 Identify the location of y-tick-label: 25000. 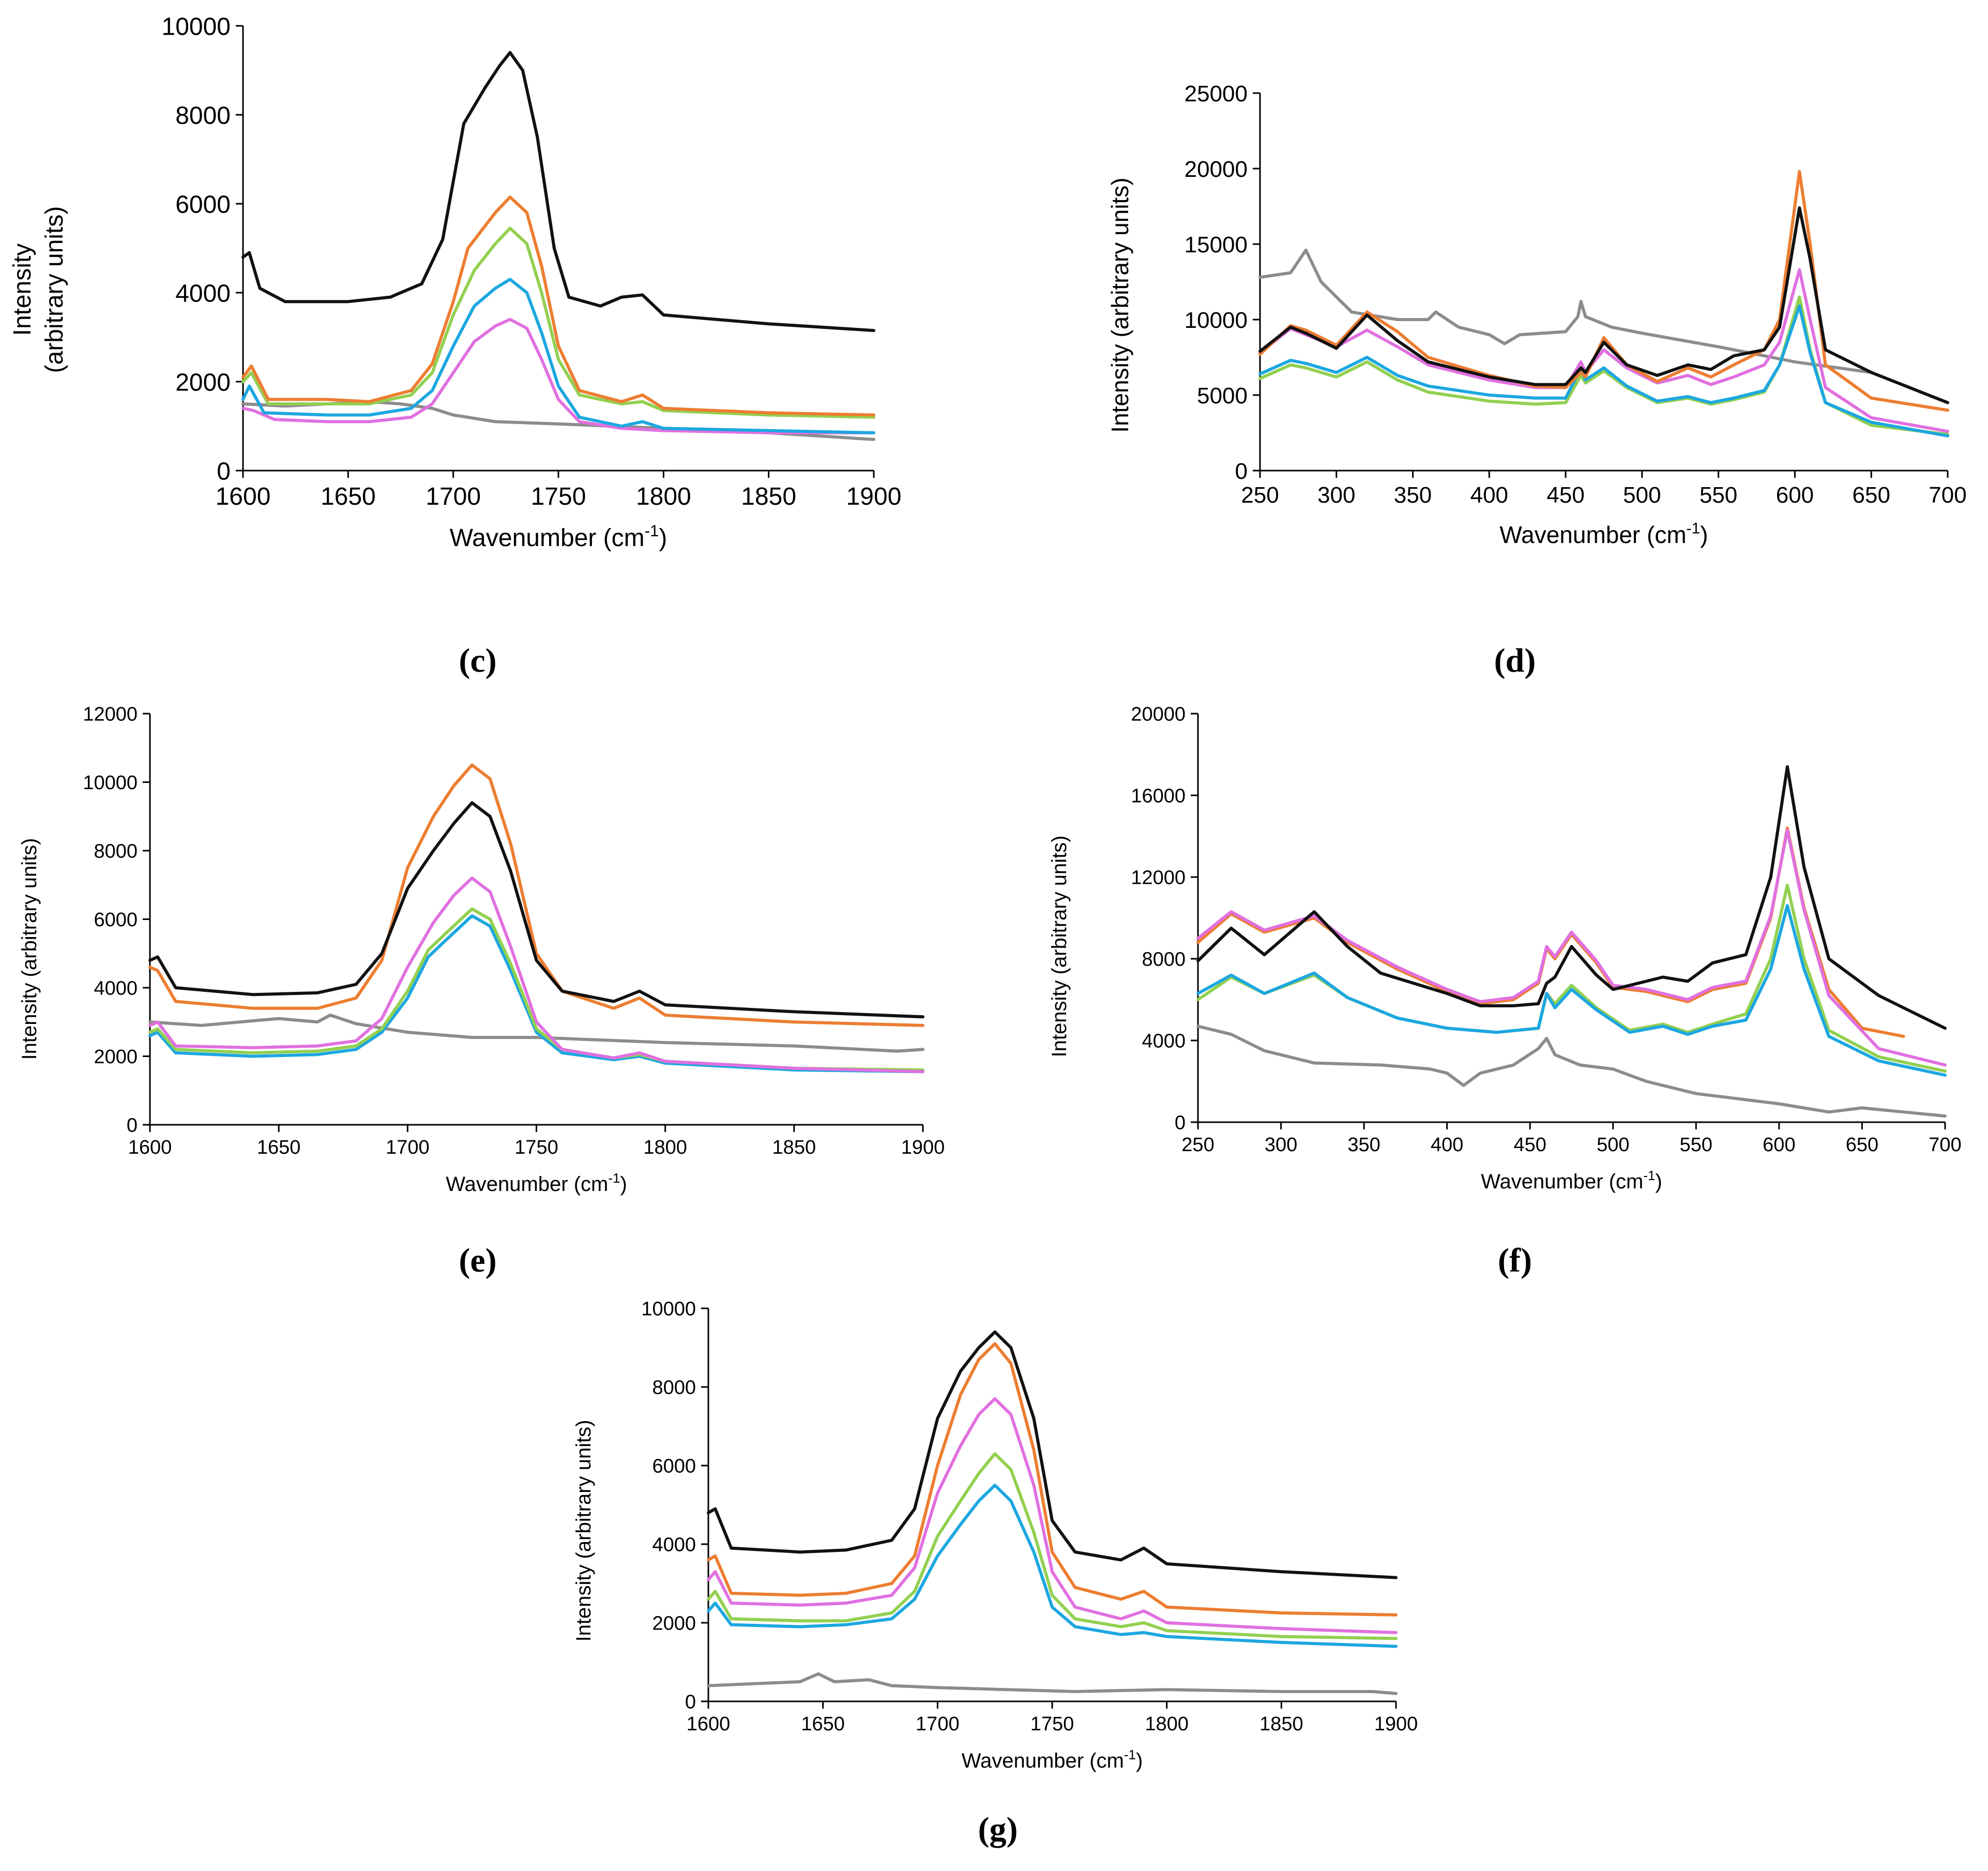
(1216, 94).